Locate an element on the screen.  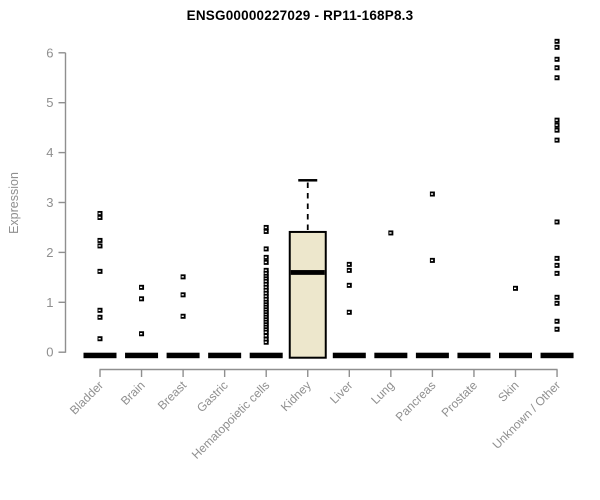
box-median-line is located at coordinates (307, 272).